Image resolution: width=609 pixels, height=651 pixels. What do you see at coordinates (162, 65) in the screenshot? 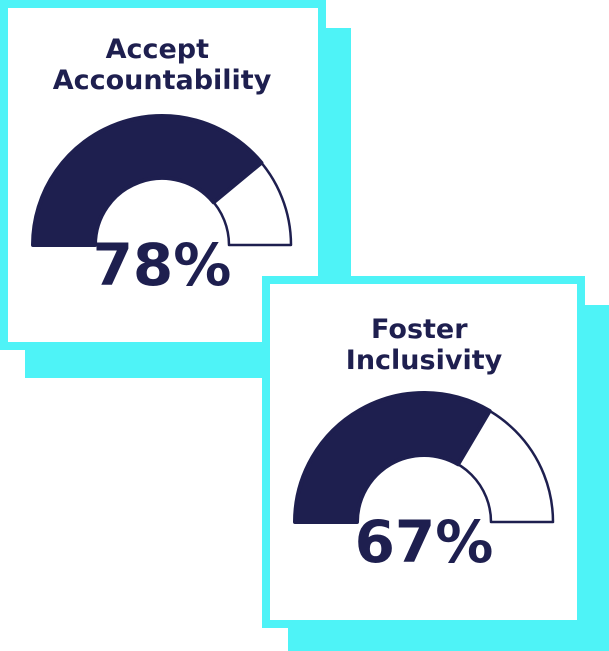
I see `card-title: Accept Accountability` at bounding box center [162, 65].